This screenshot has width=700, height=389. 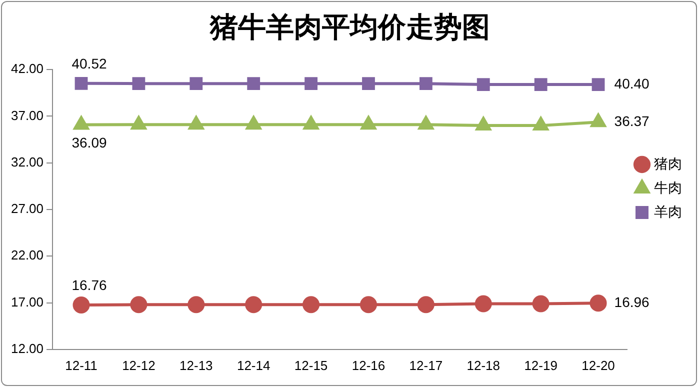 I want to click on y-tick-label: 32.00, so click(x=27, y=162).